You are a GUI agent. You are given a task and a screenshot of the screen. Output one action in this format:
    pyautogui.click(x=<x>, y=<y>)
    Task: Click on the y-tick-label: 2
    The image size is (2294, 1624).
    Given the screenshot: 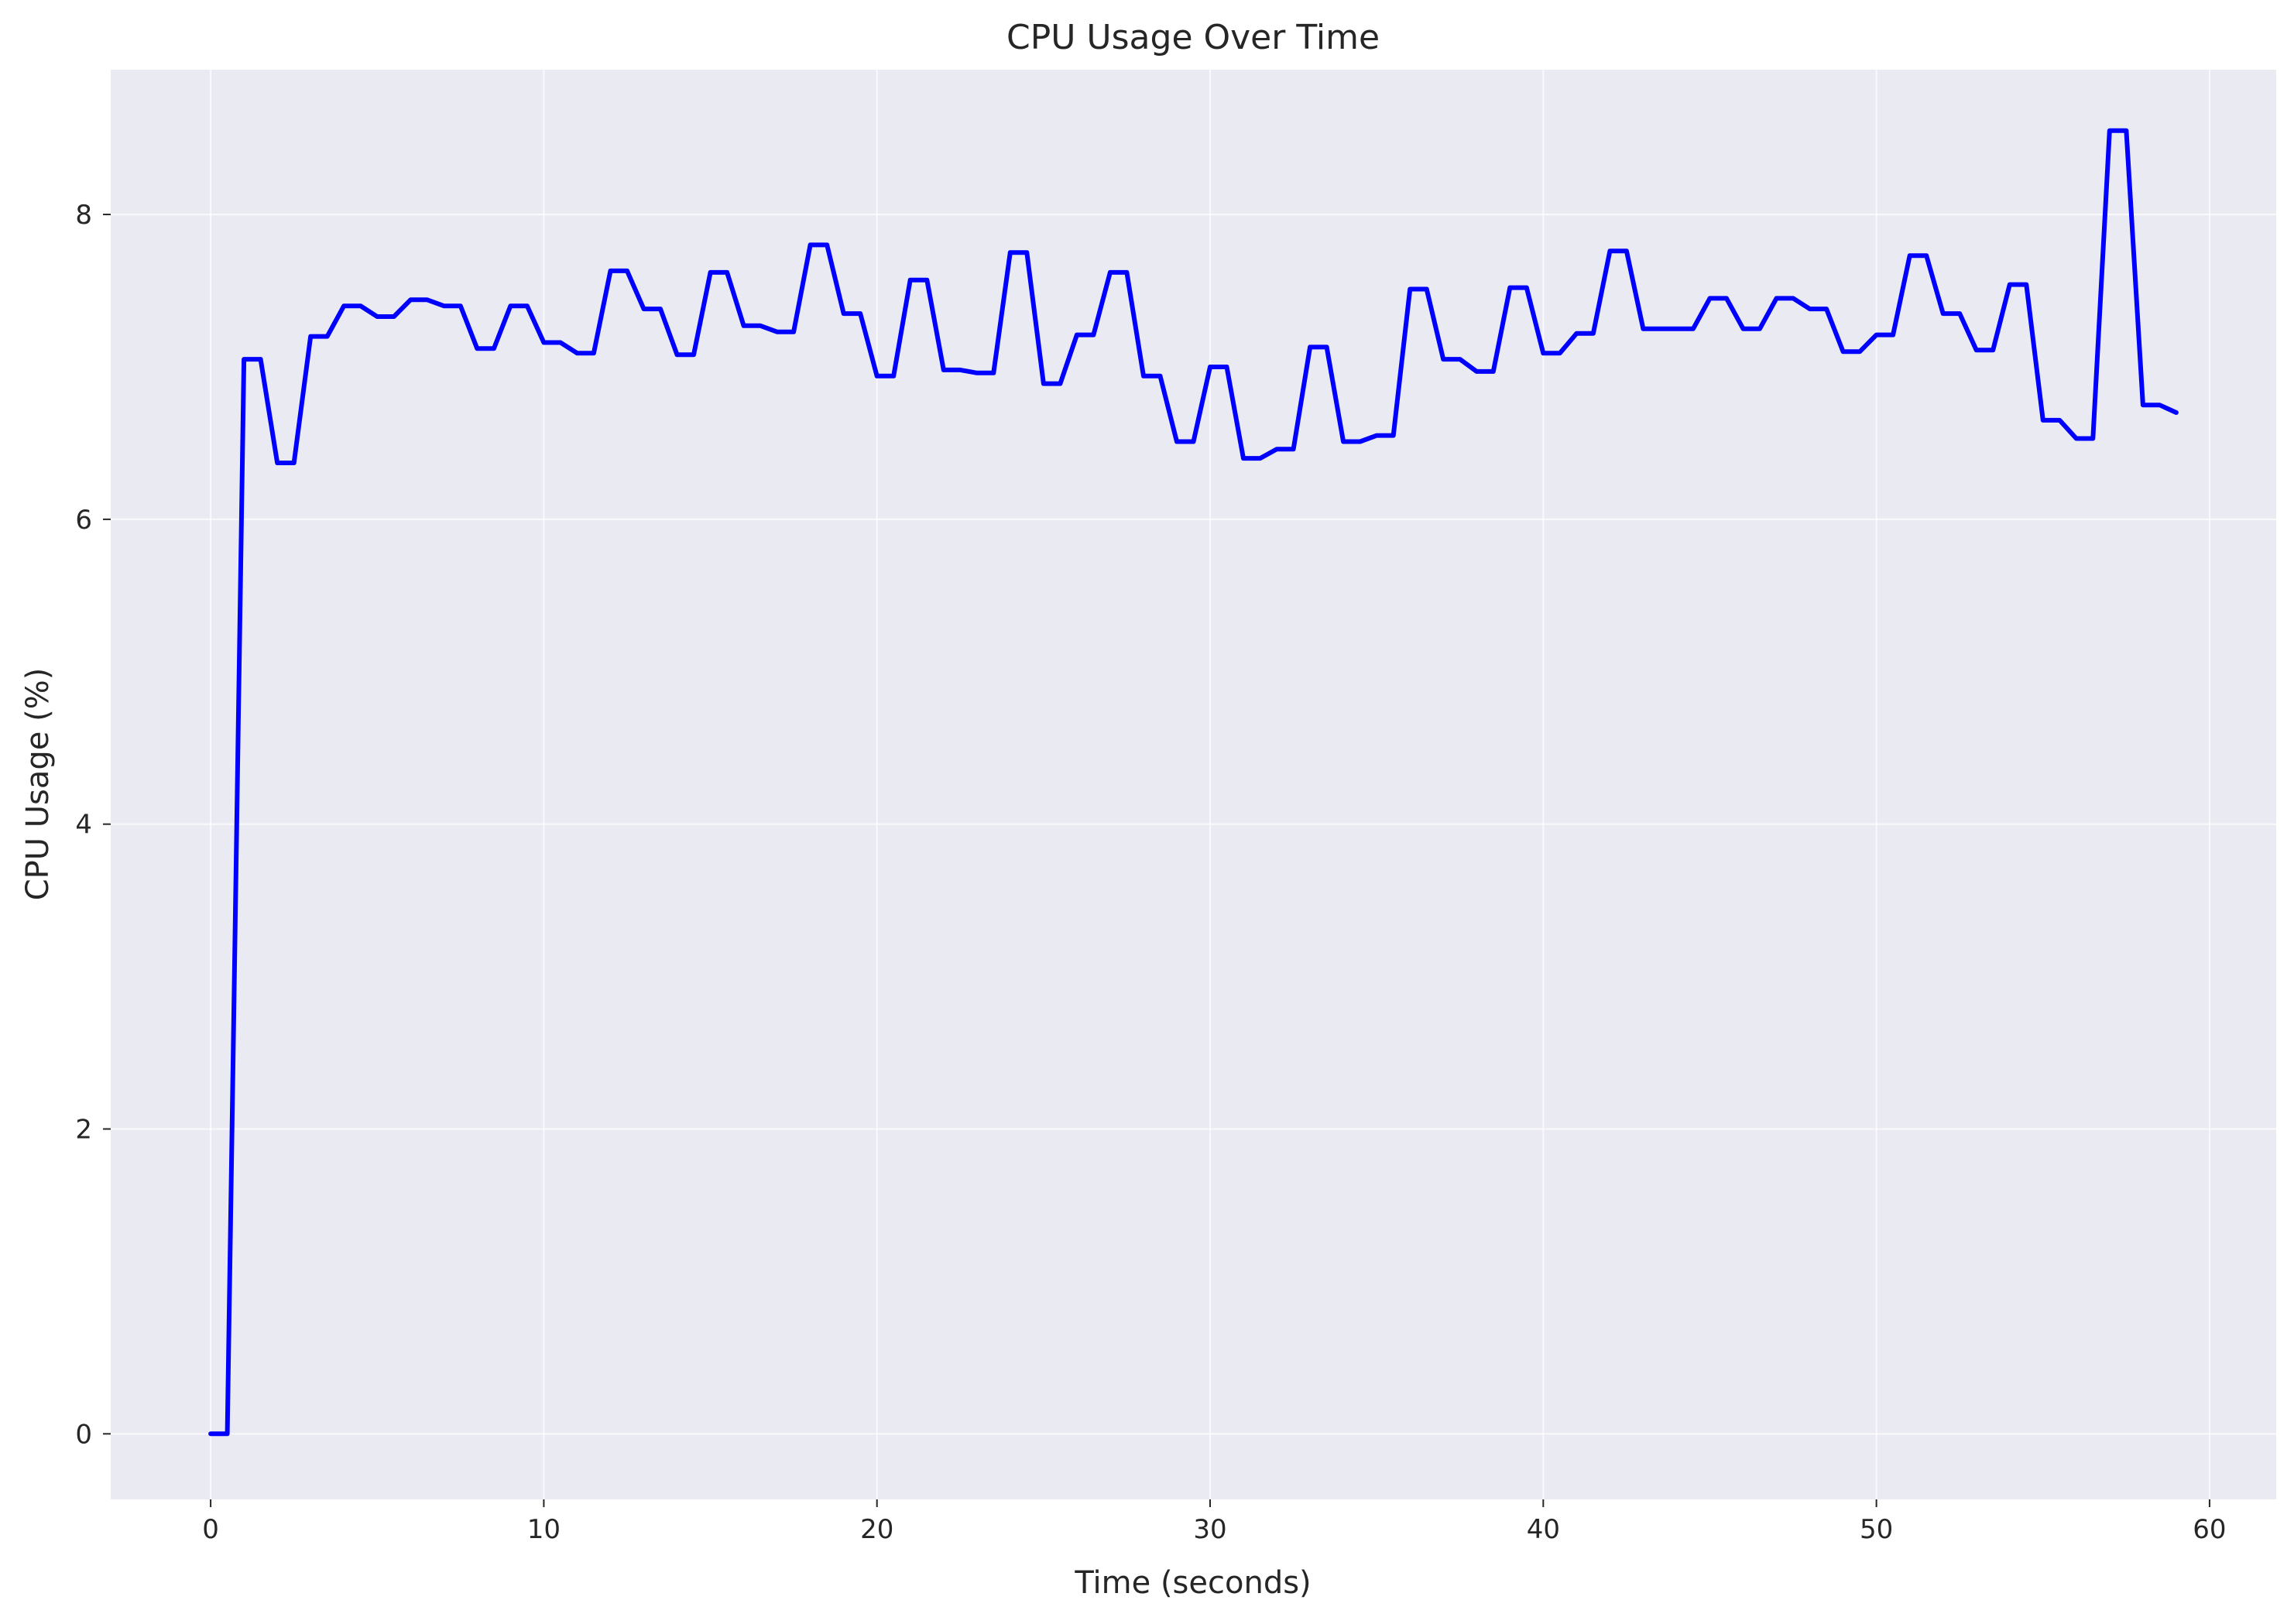 What is the action you would take?
    pyautogui.click(x=83, y=1130)
    